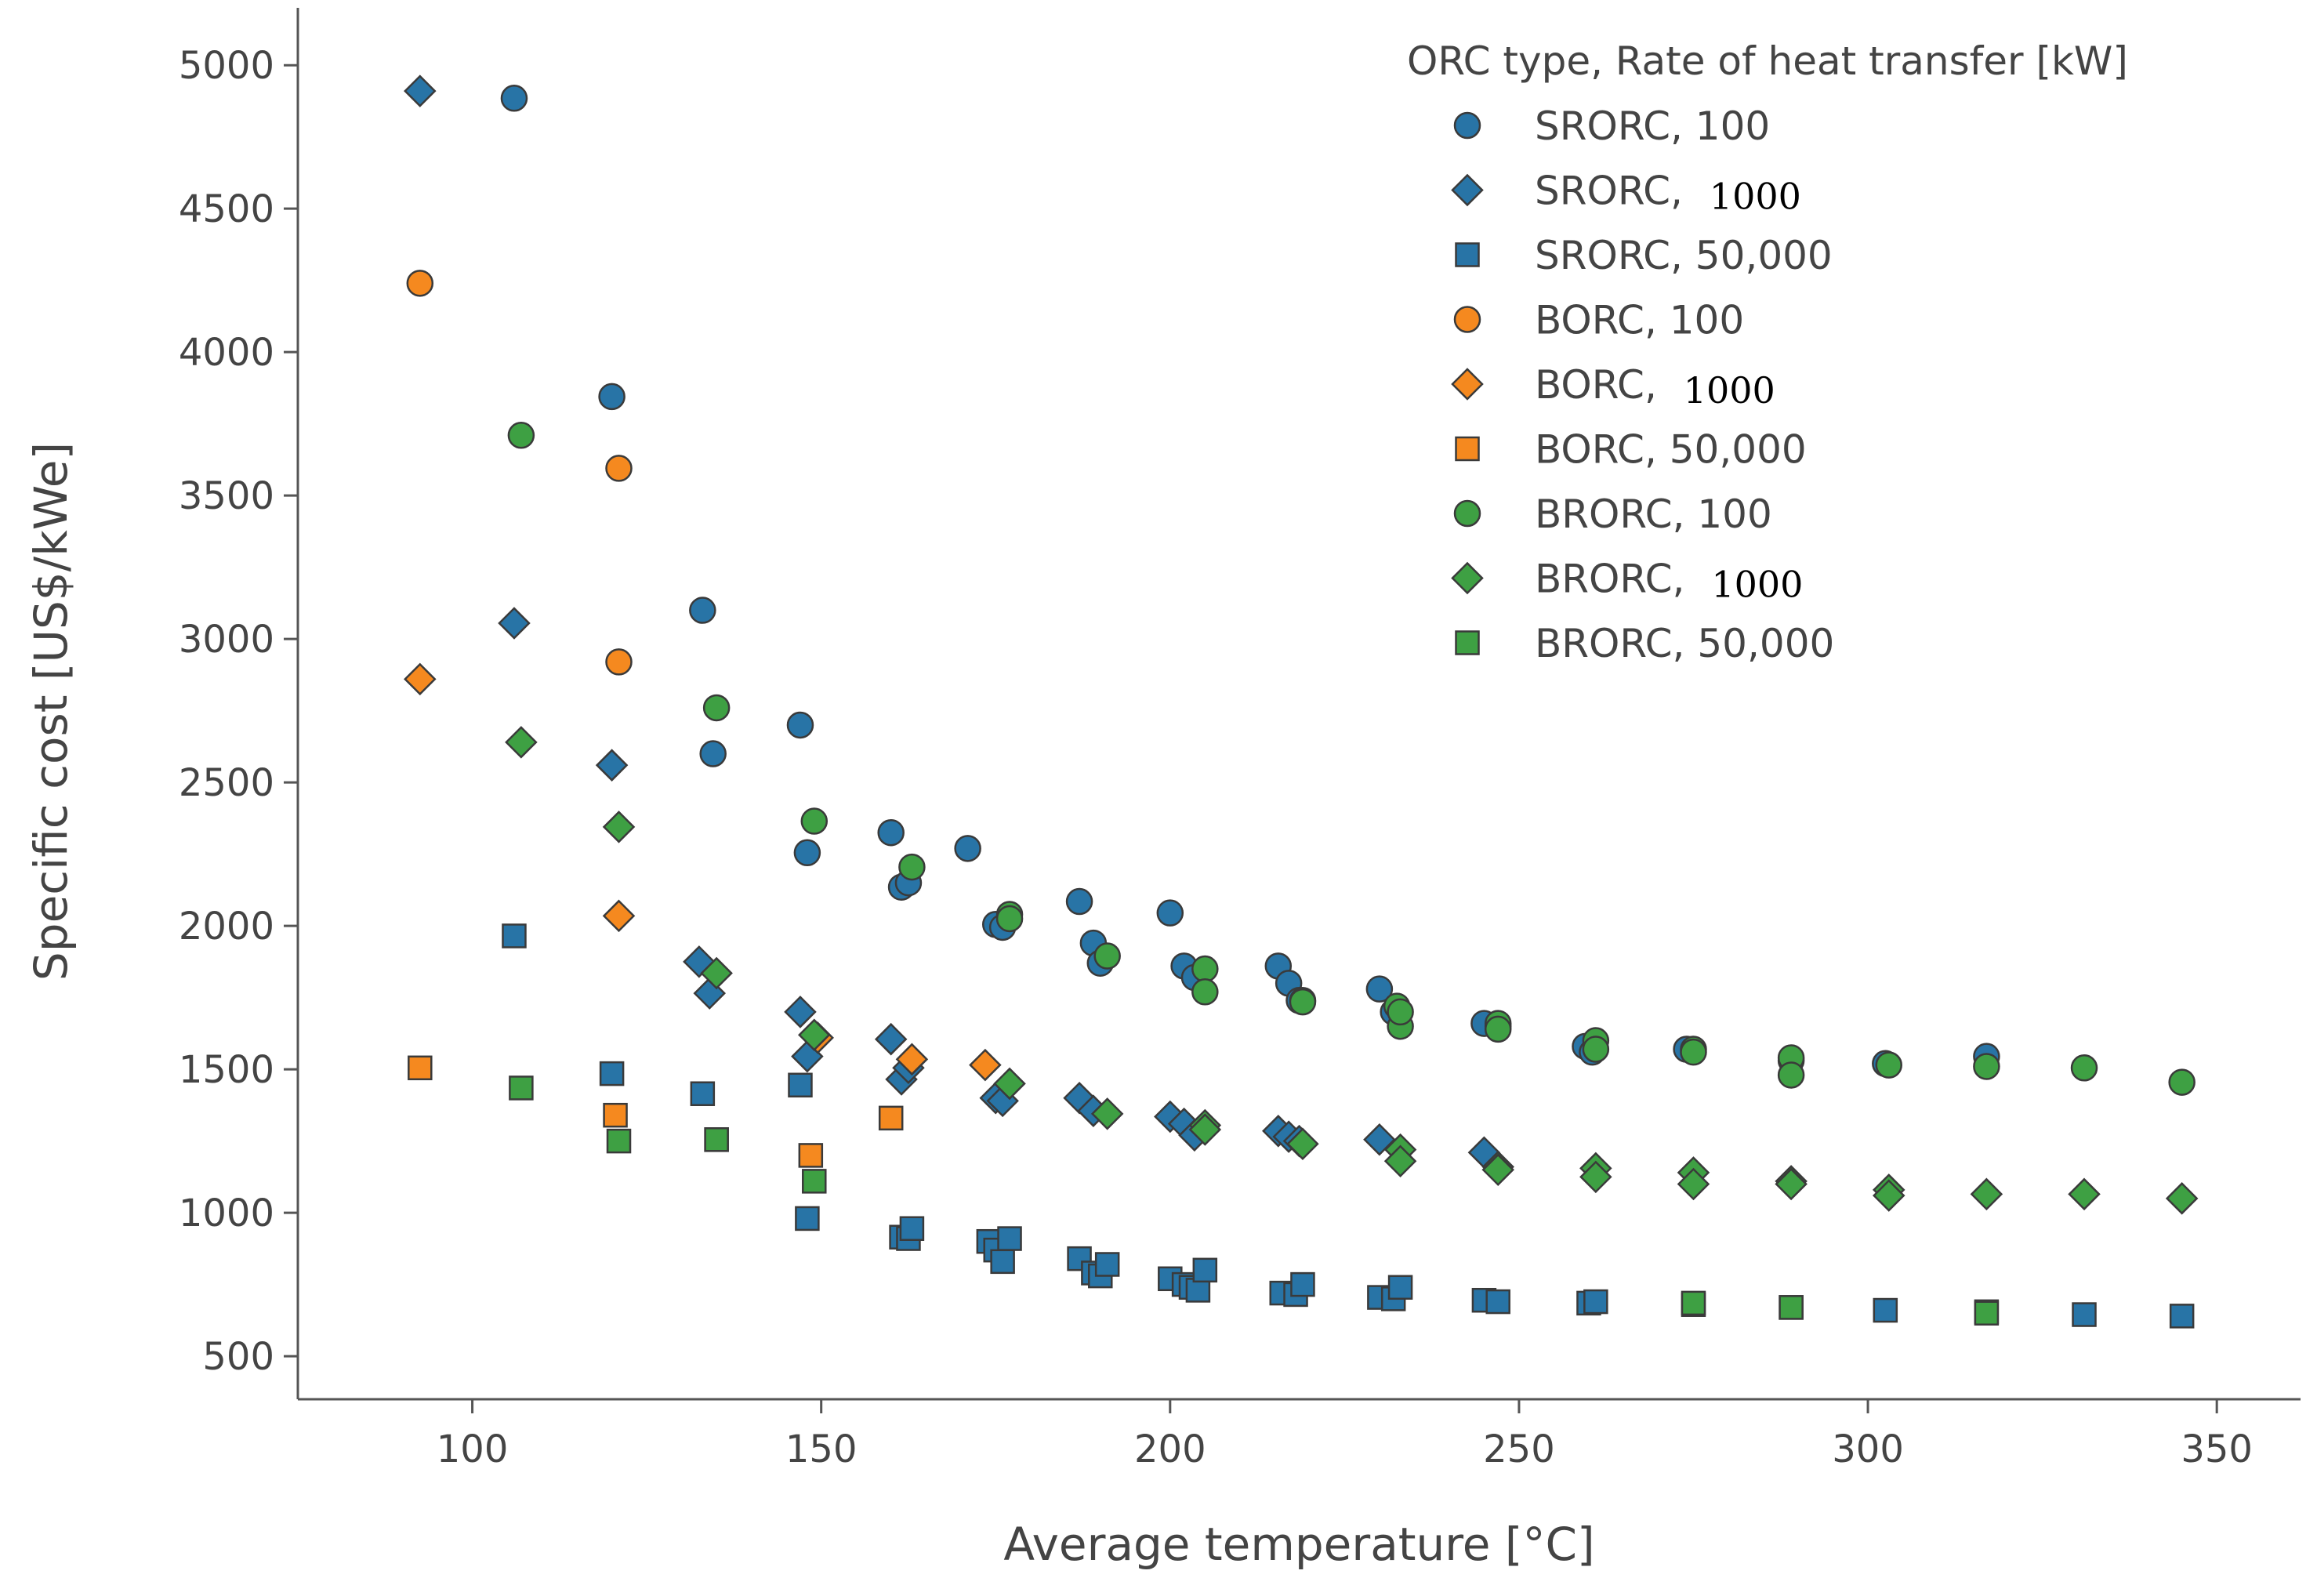 The image size is (2317, 1596). I want to click on legend-item: BRORC, 100, so click(1612, 514).